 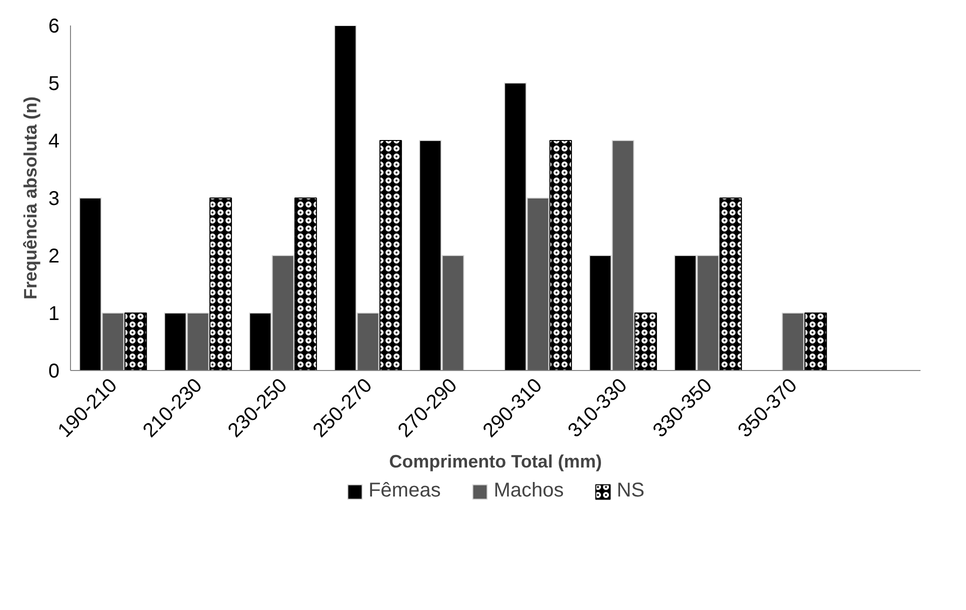 I want to click on y-tick-label: 6, so click(x=54, y=27).